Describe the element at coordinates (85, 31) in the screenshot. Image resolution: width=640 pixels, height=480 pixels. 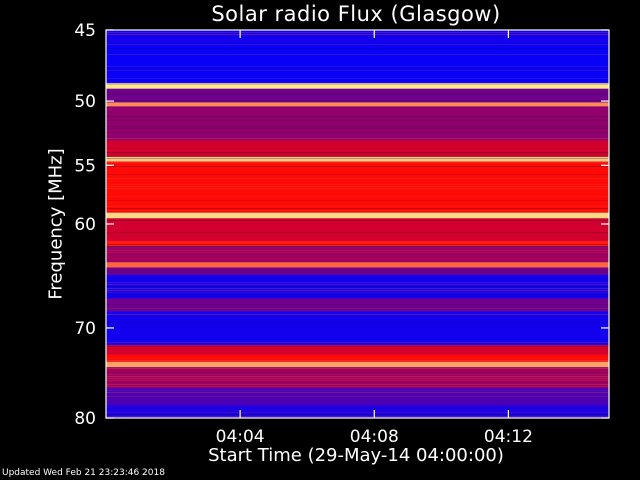
I see `y-tick-label-45: 45` at that location.